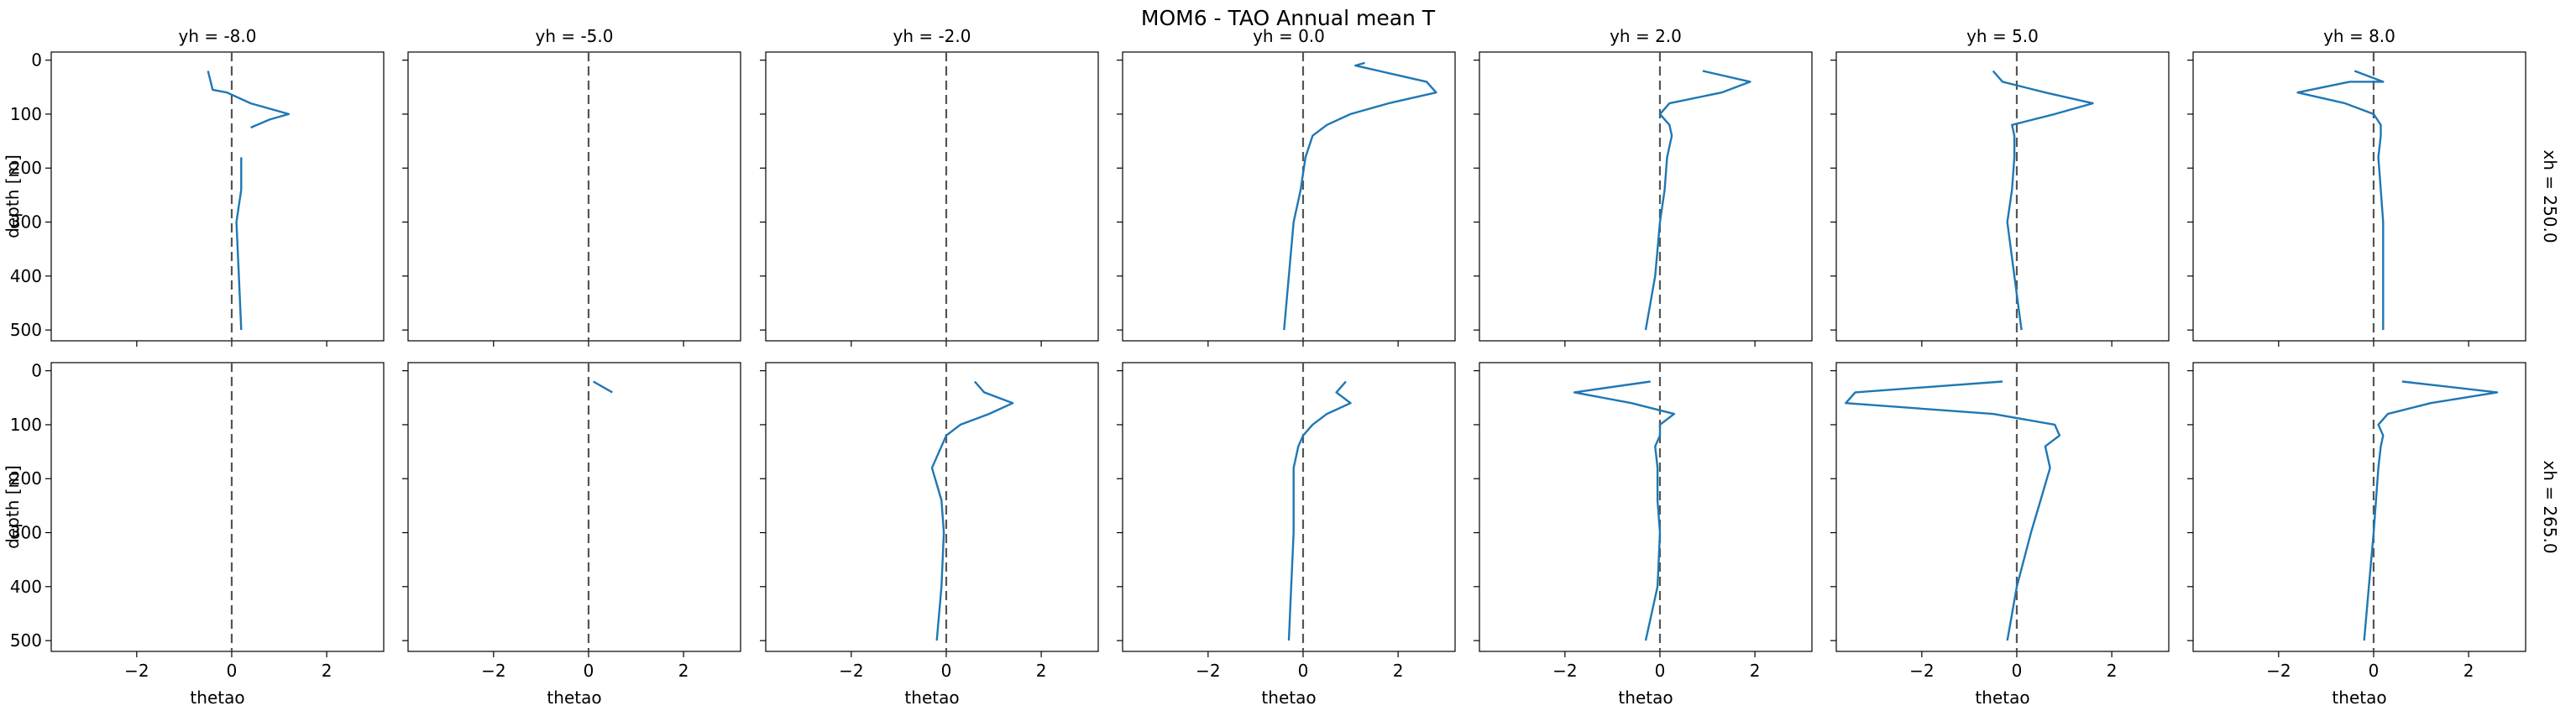 This screenshot has width=2576, height=711. I want to click on panel-r1-c0: 0 100 200 300 400 500 −2 0 2 thetao depth [m], so click(194, 534).